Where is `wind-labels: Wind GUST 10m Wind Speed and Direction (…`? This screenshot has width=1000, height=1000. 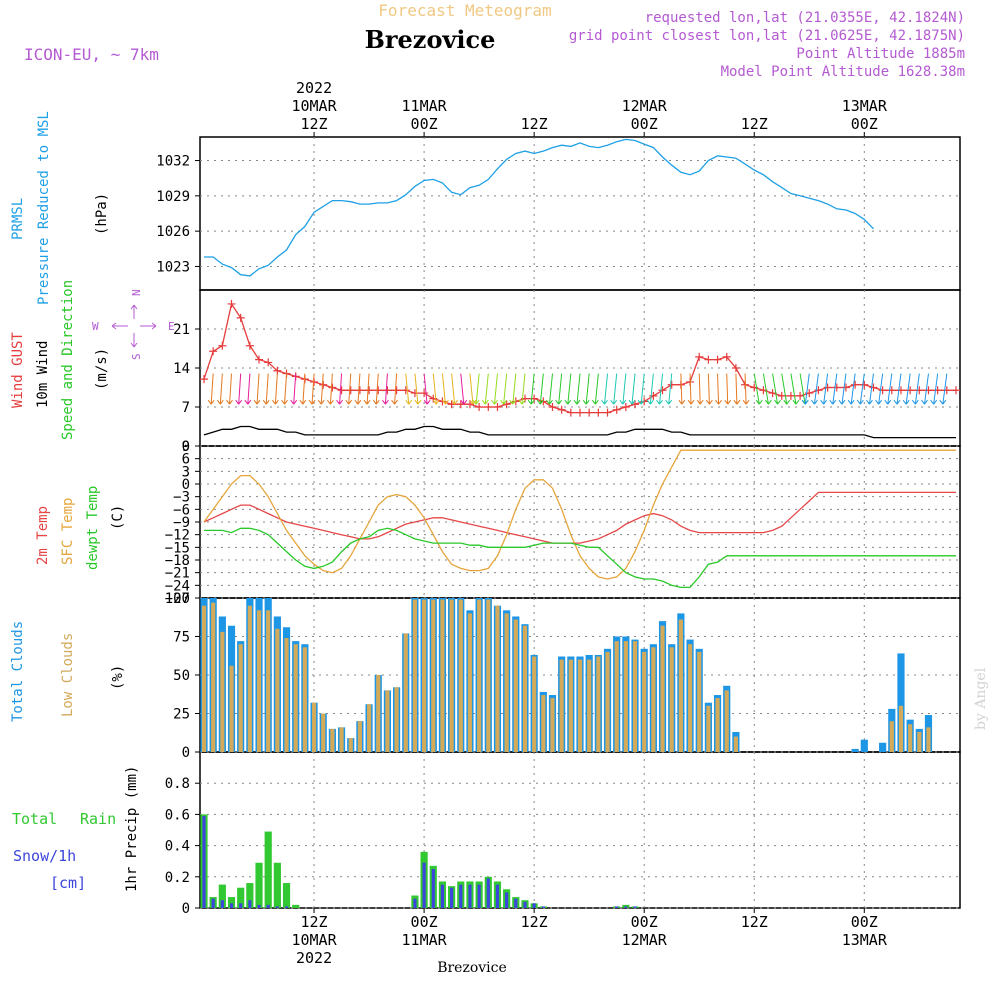 wind-labels: Wind GUST 10m Wind Speed and Direction (… is located at coordinates (92, 360).